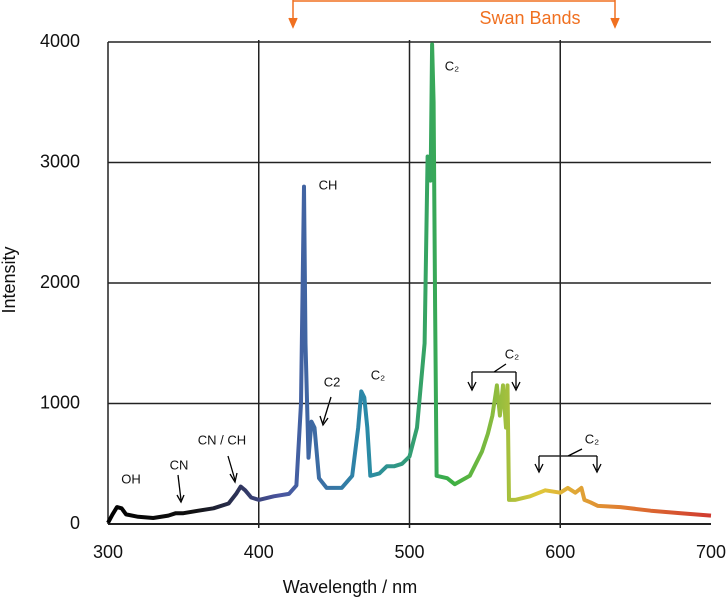 This screenshot has width=726, height=600. I want to click on annotation: OH, so click(131, 478).